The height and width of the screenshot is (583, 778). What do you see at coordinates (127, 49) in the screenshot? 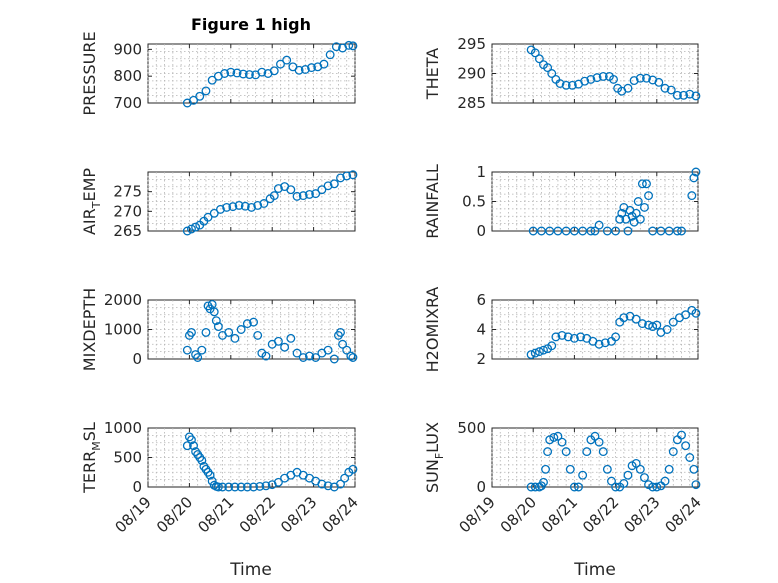
I see `y-tick-label: 900` at bounding box center [127, 49].